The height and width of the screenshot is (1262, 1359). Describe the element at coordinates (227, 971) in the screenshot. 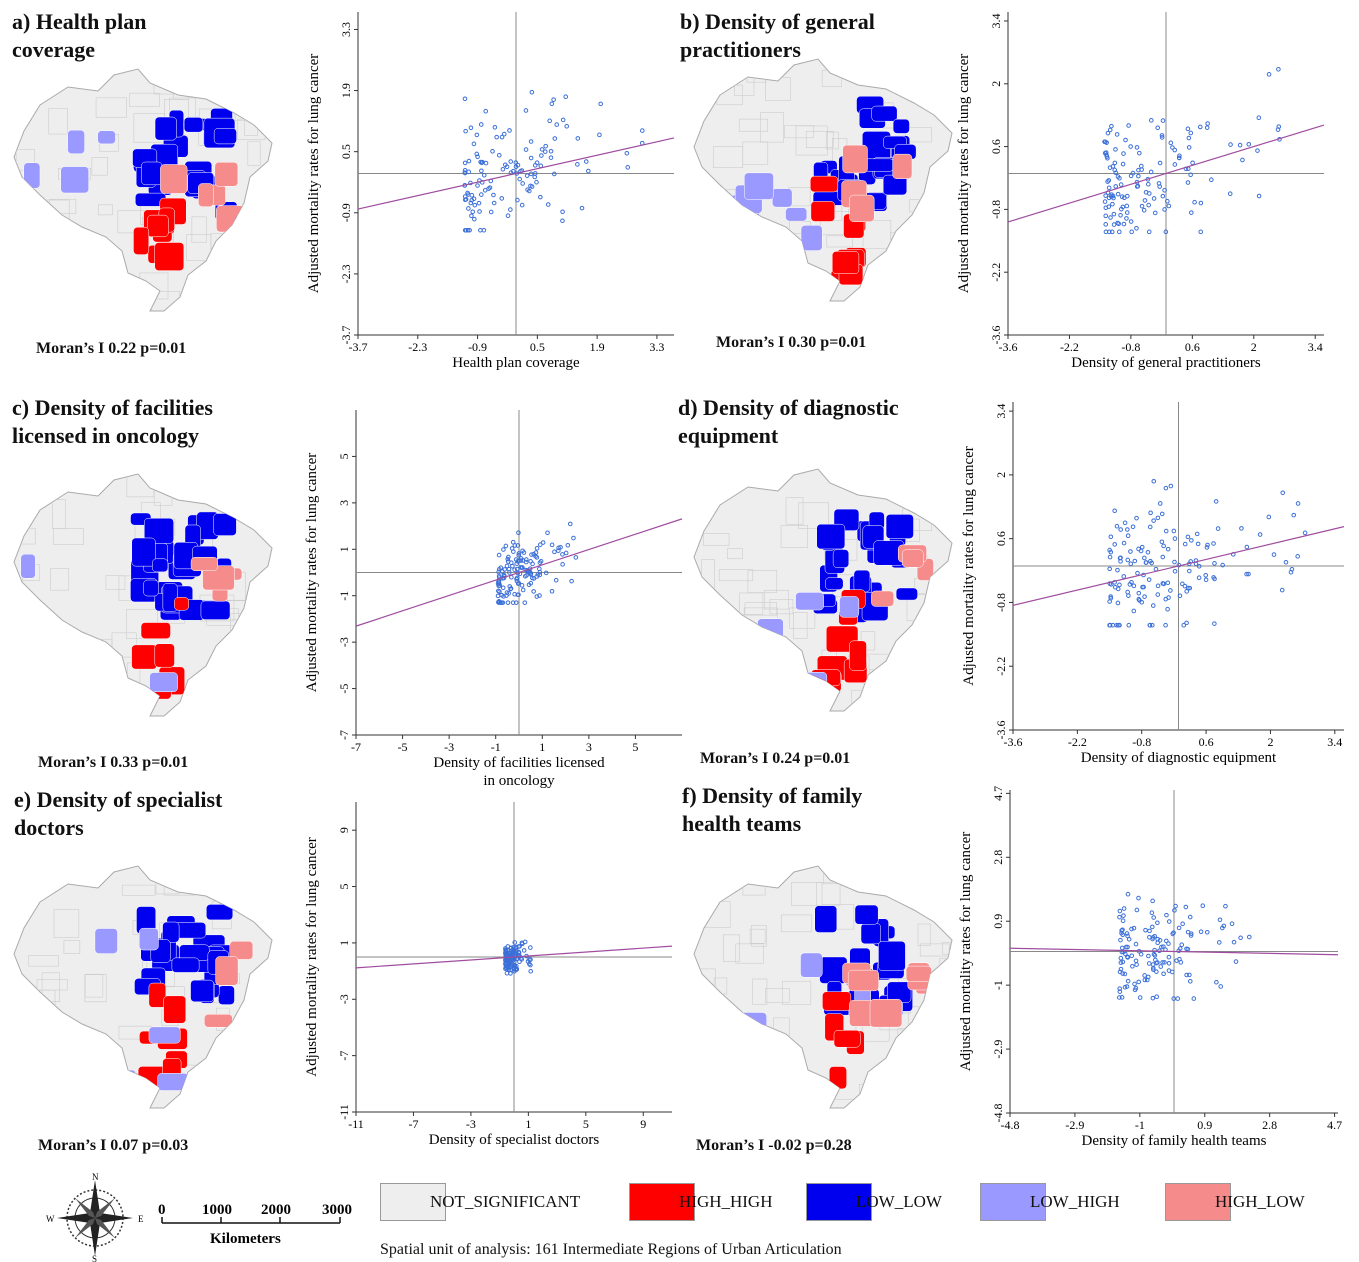

I see `map-cluster-high-low` at that location.